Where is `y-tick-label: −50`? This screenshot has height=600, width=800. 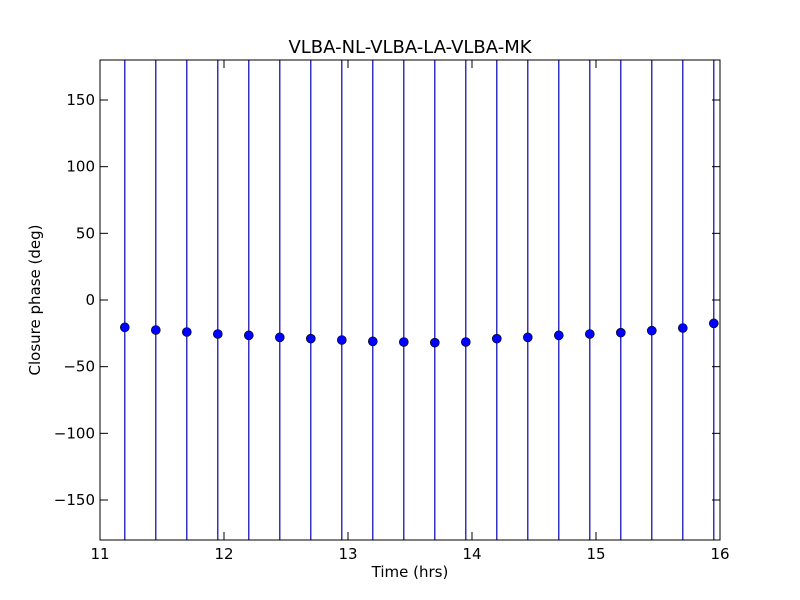
y-tick-label: −50 is located at coordinates (79, 367).